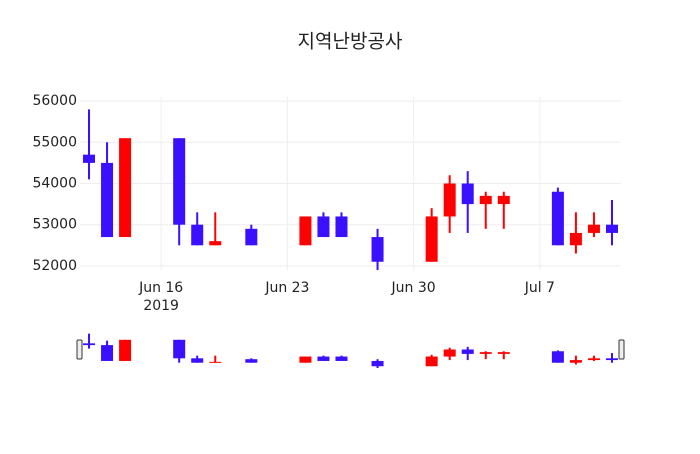 This screenshot has width=700, height=454. What do you see at coordinates (54, 266) in the screenshot?
I see `y-tick-label: 52000` at bounding box center [54, 266].